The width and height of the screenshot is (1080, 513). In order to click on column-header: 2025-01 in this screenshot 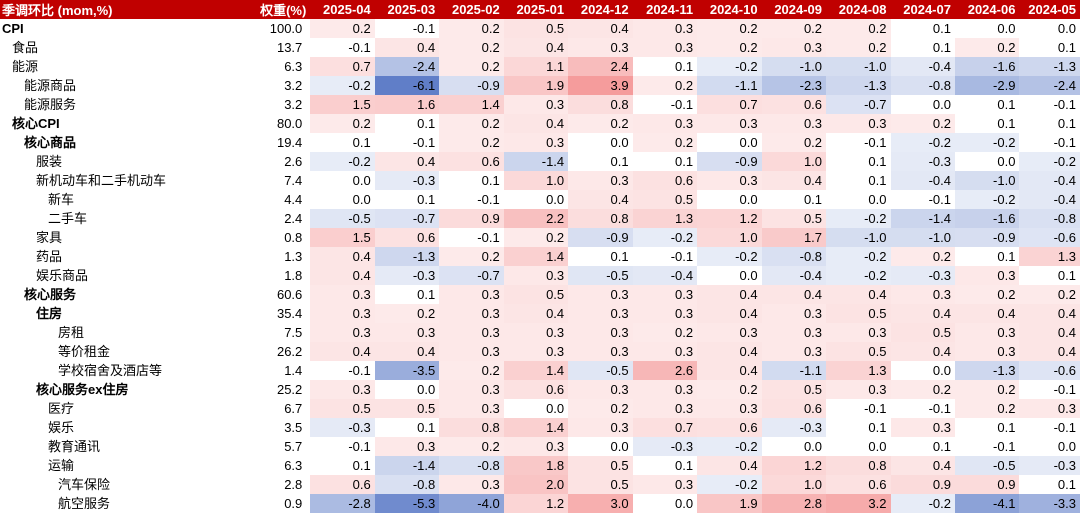, I will do `click(536, 9)`.